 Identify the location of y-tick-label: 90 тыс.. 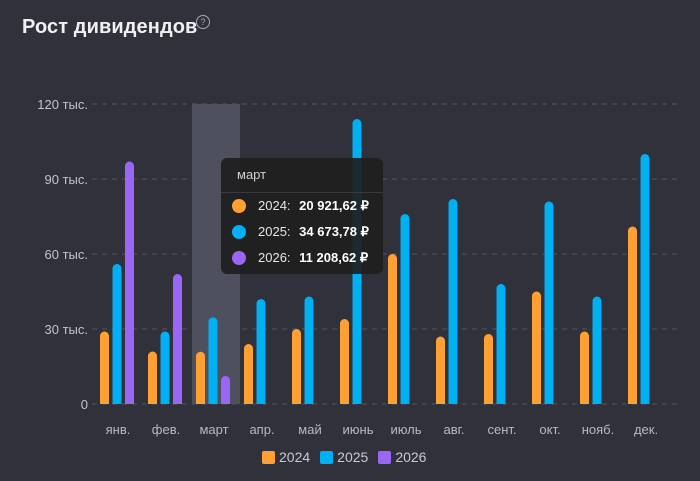
(66, 179).